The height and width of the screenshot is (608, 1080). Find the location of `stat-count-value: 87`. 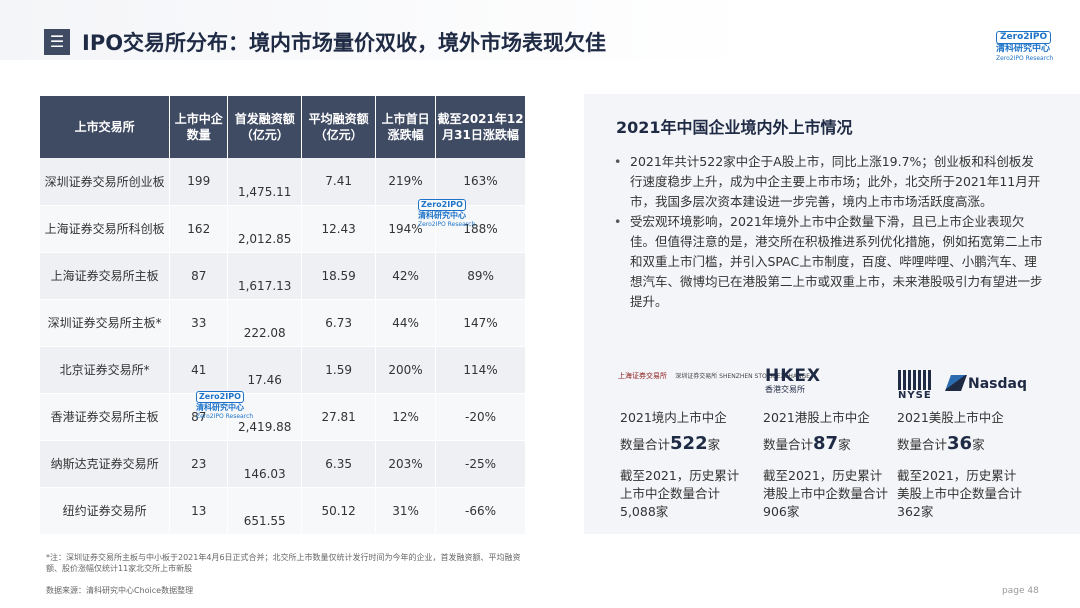

stat-count-value: 87 is located at coordinates (826, 443).